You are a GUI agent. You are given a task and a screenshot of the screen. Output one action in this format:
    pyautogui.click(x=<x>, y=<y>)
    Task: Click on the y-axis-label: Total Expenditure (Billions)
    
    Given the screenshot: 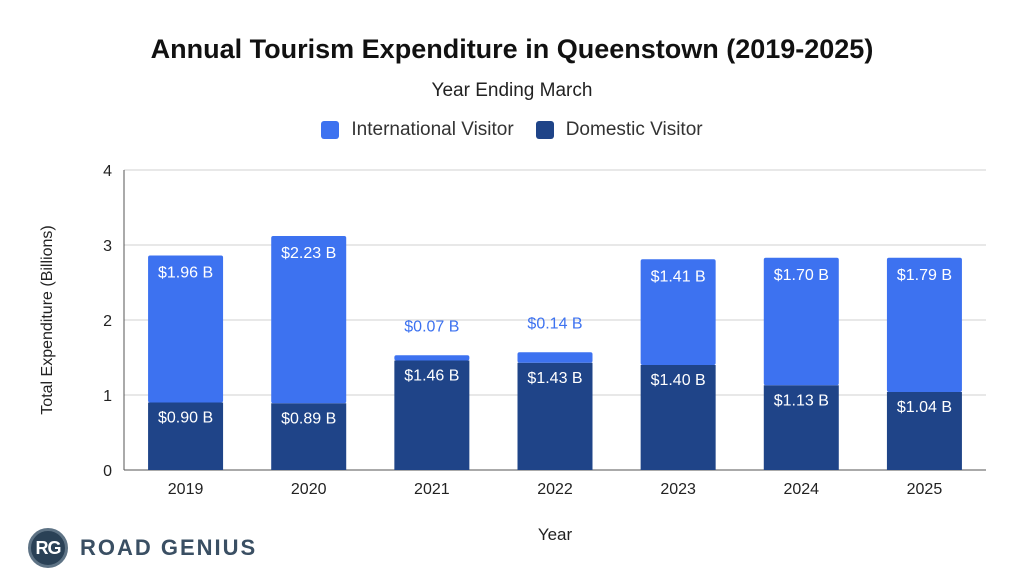 What is the action you would take?
    pyautogui.click(x=47, y=319)
    